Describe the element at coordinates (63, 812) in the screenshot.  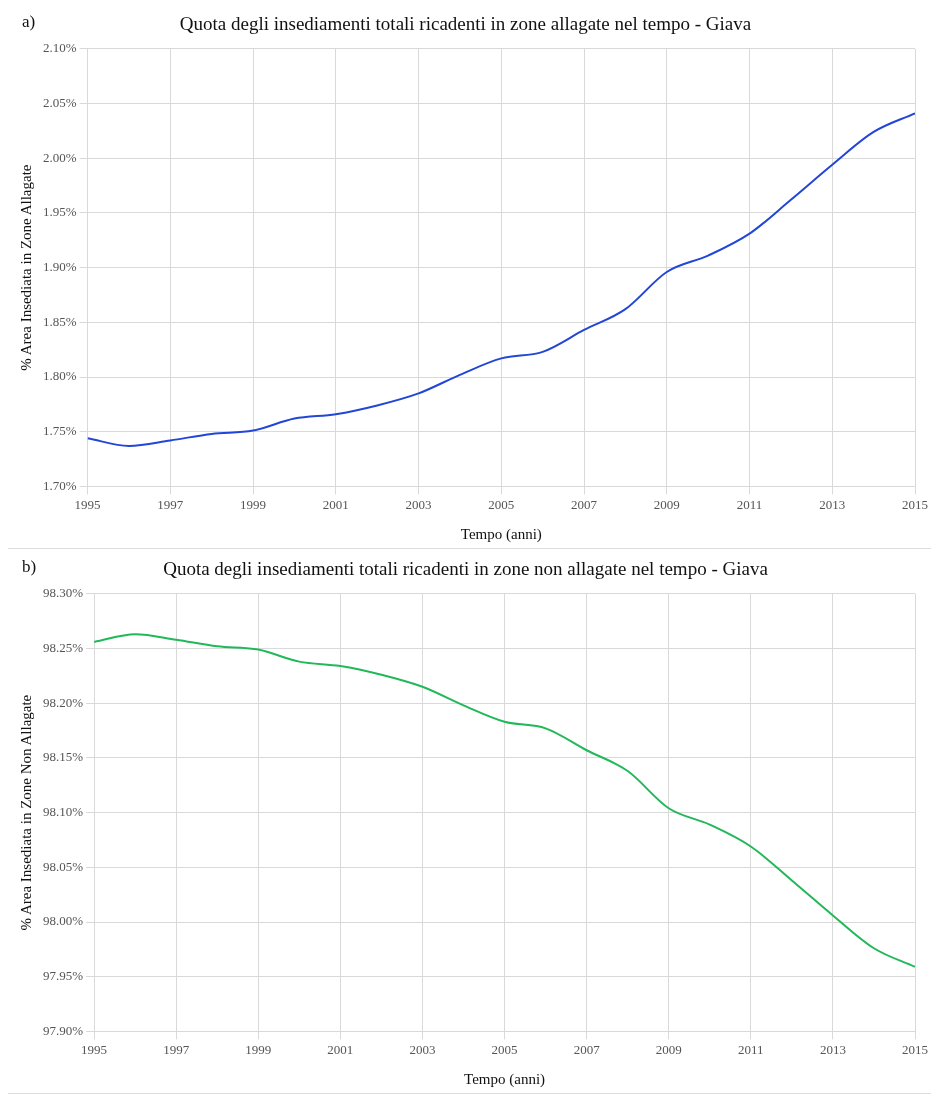
I see `y-tick-label: 98.10%` at that location.